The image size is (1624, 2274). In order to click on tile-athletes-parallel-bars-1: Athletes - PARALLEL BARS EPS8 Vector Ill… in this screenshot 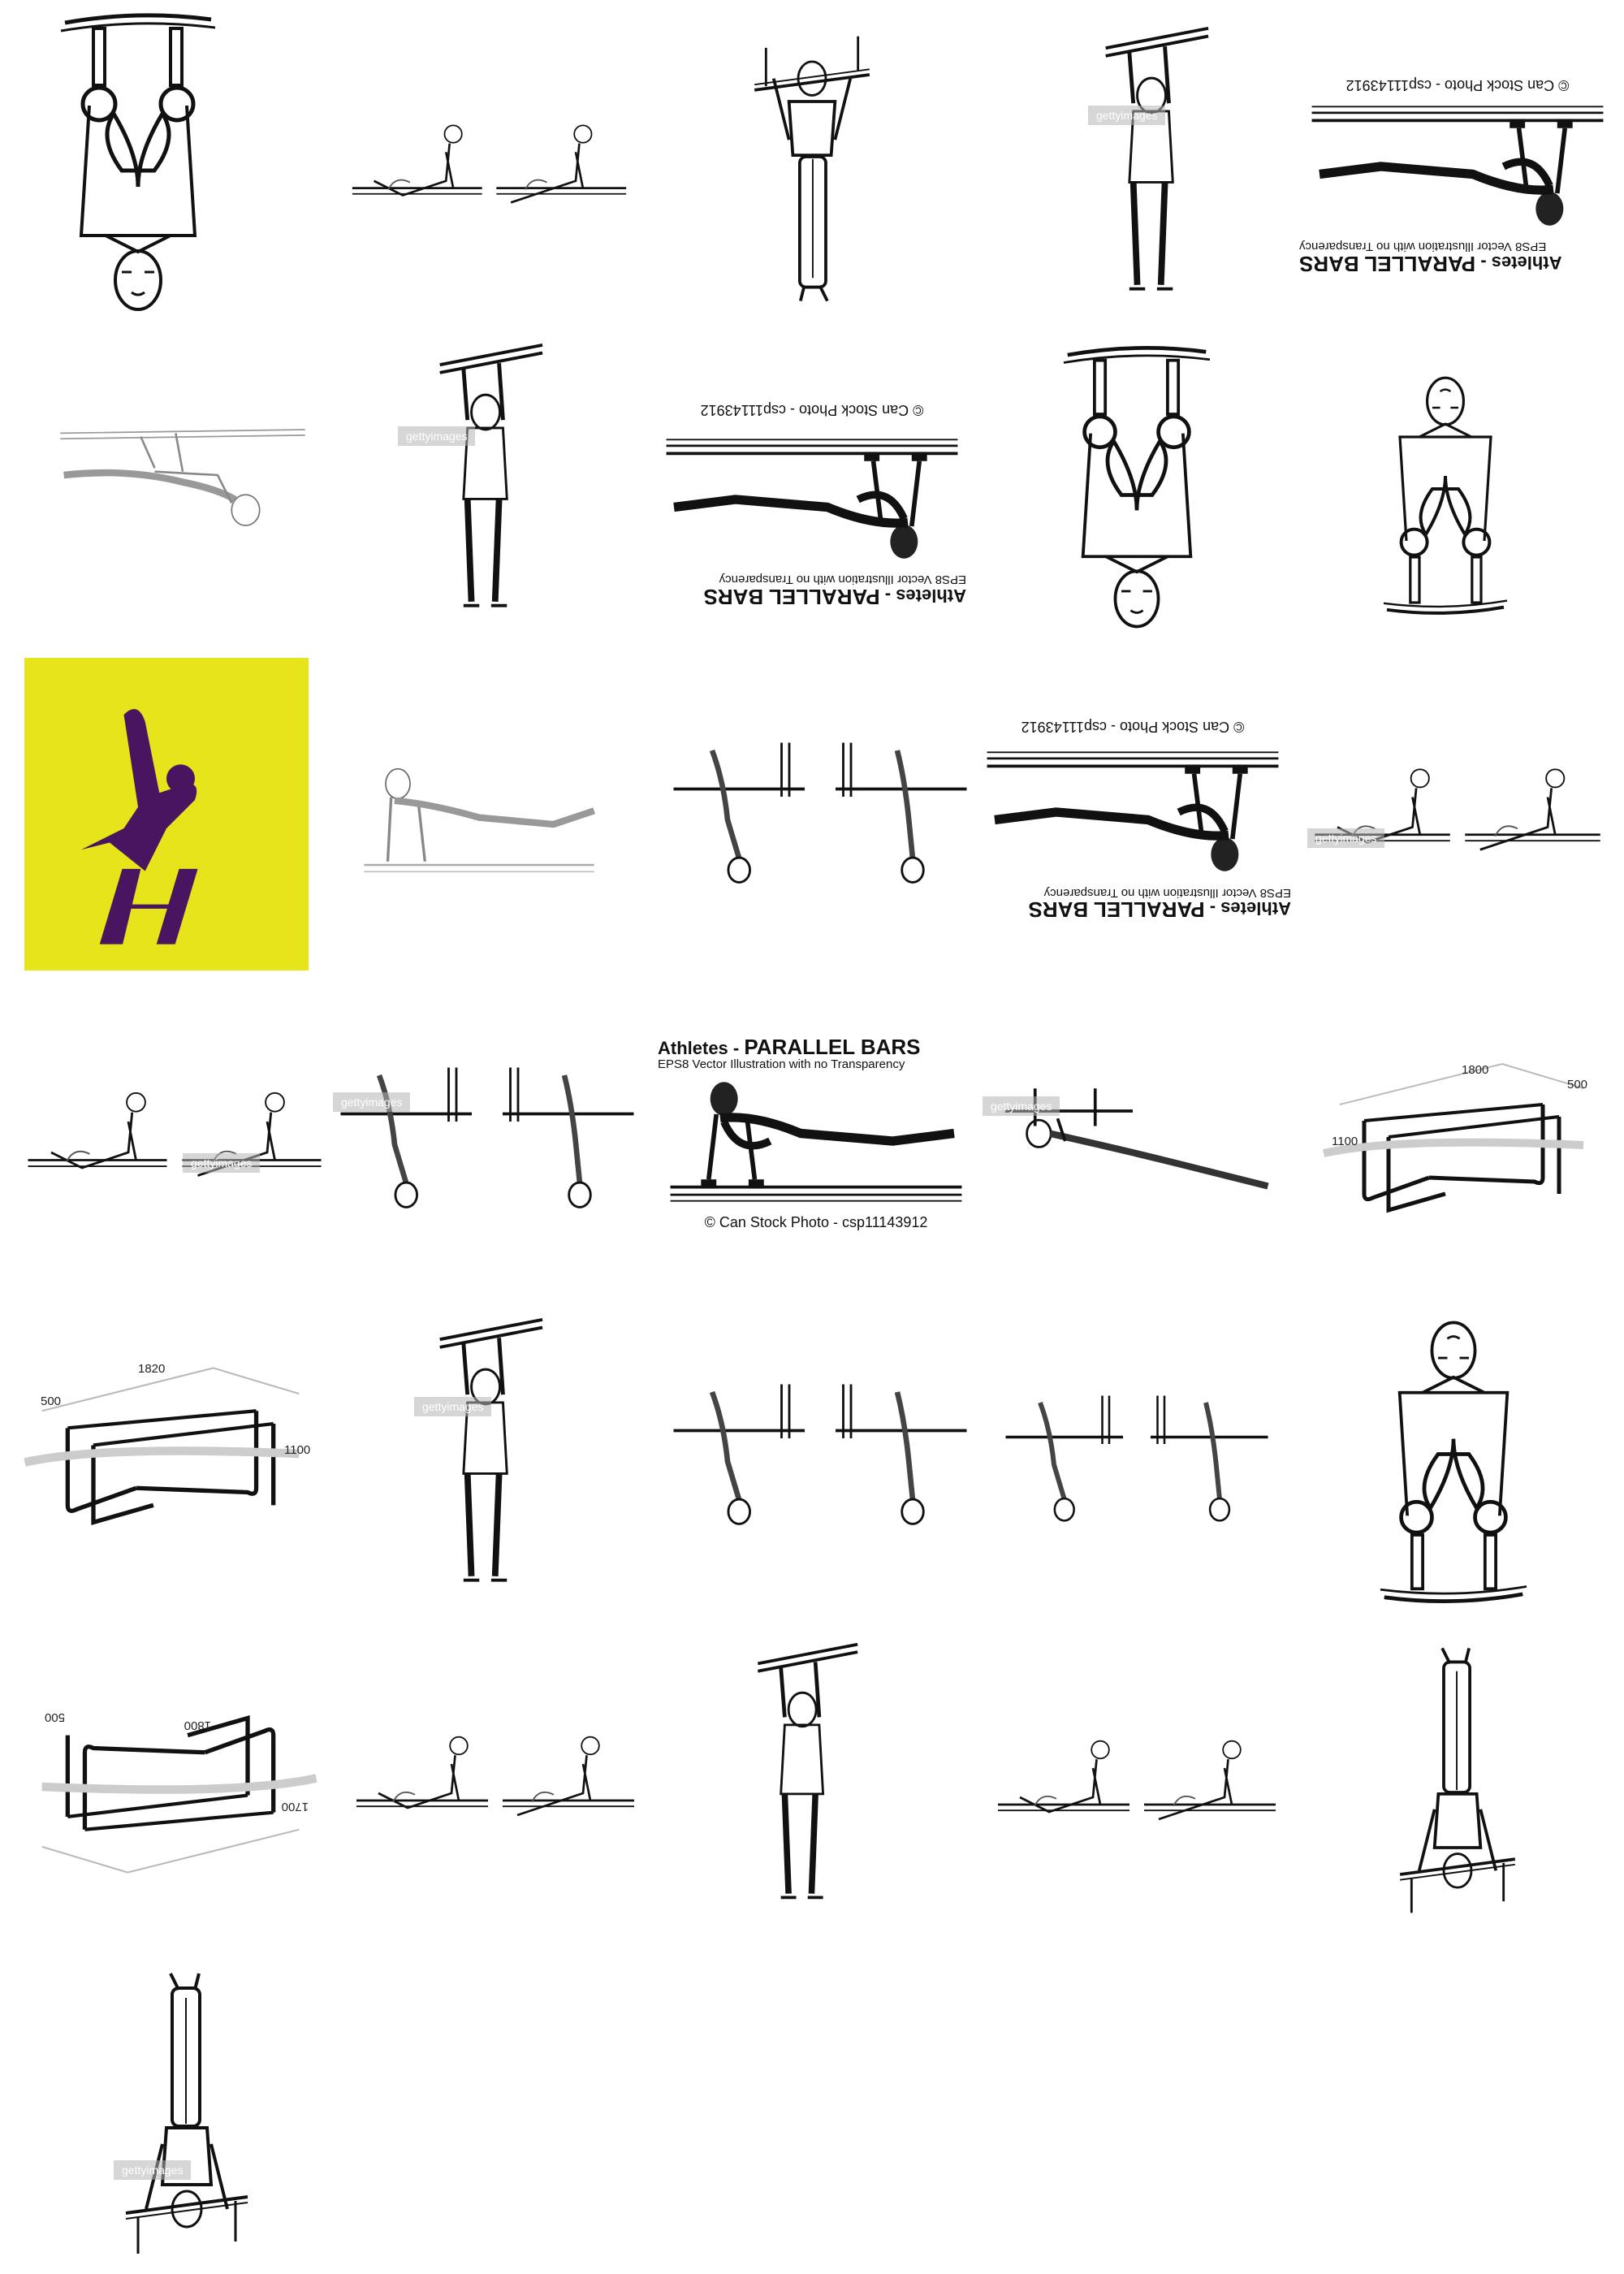, I will do `click(1458, 175)`.